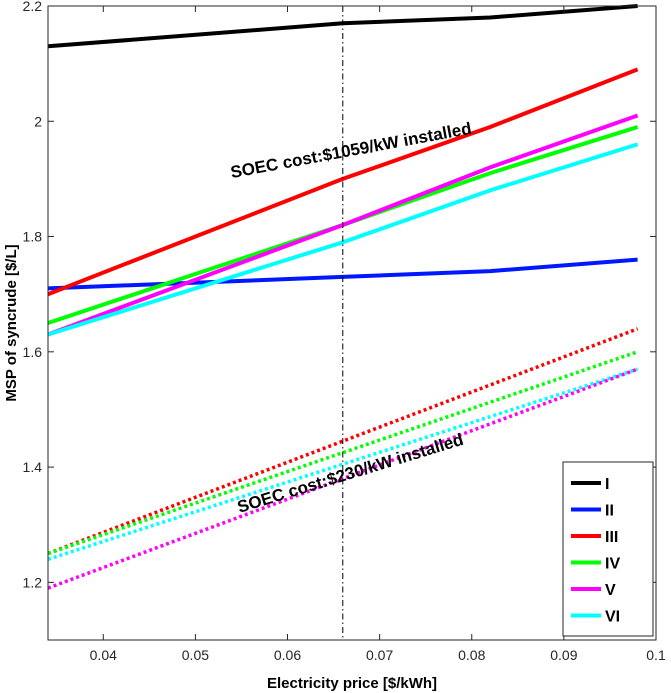 This screenshot has height=693, width=671. I want to click on x-tick-label: 0.06, so click(287, 655).